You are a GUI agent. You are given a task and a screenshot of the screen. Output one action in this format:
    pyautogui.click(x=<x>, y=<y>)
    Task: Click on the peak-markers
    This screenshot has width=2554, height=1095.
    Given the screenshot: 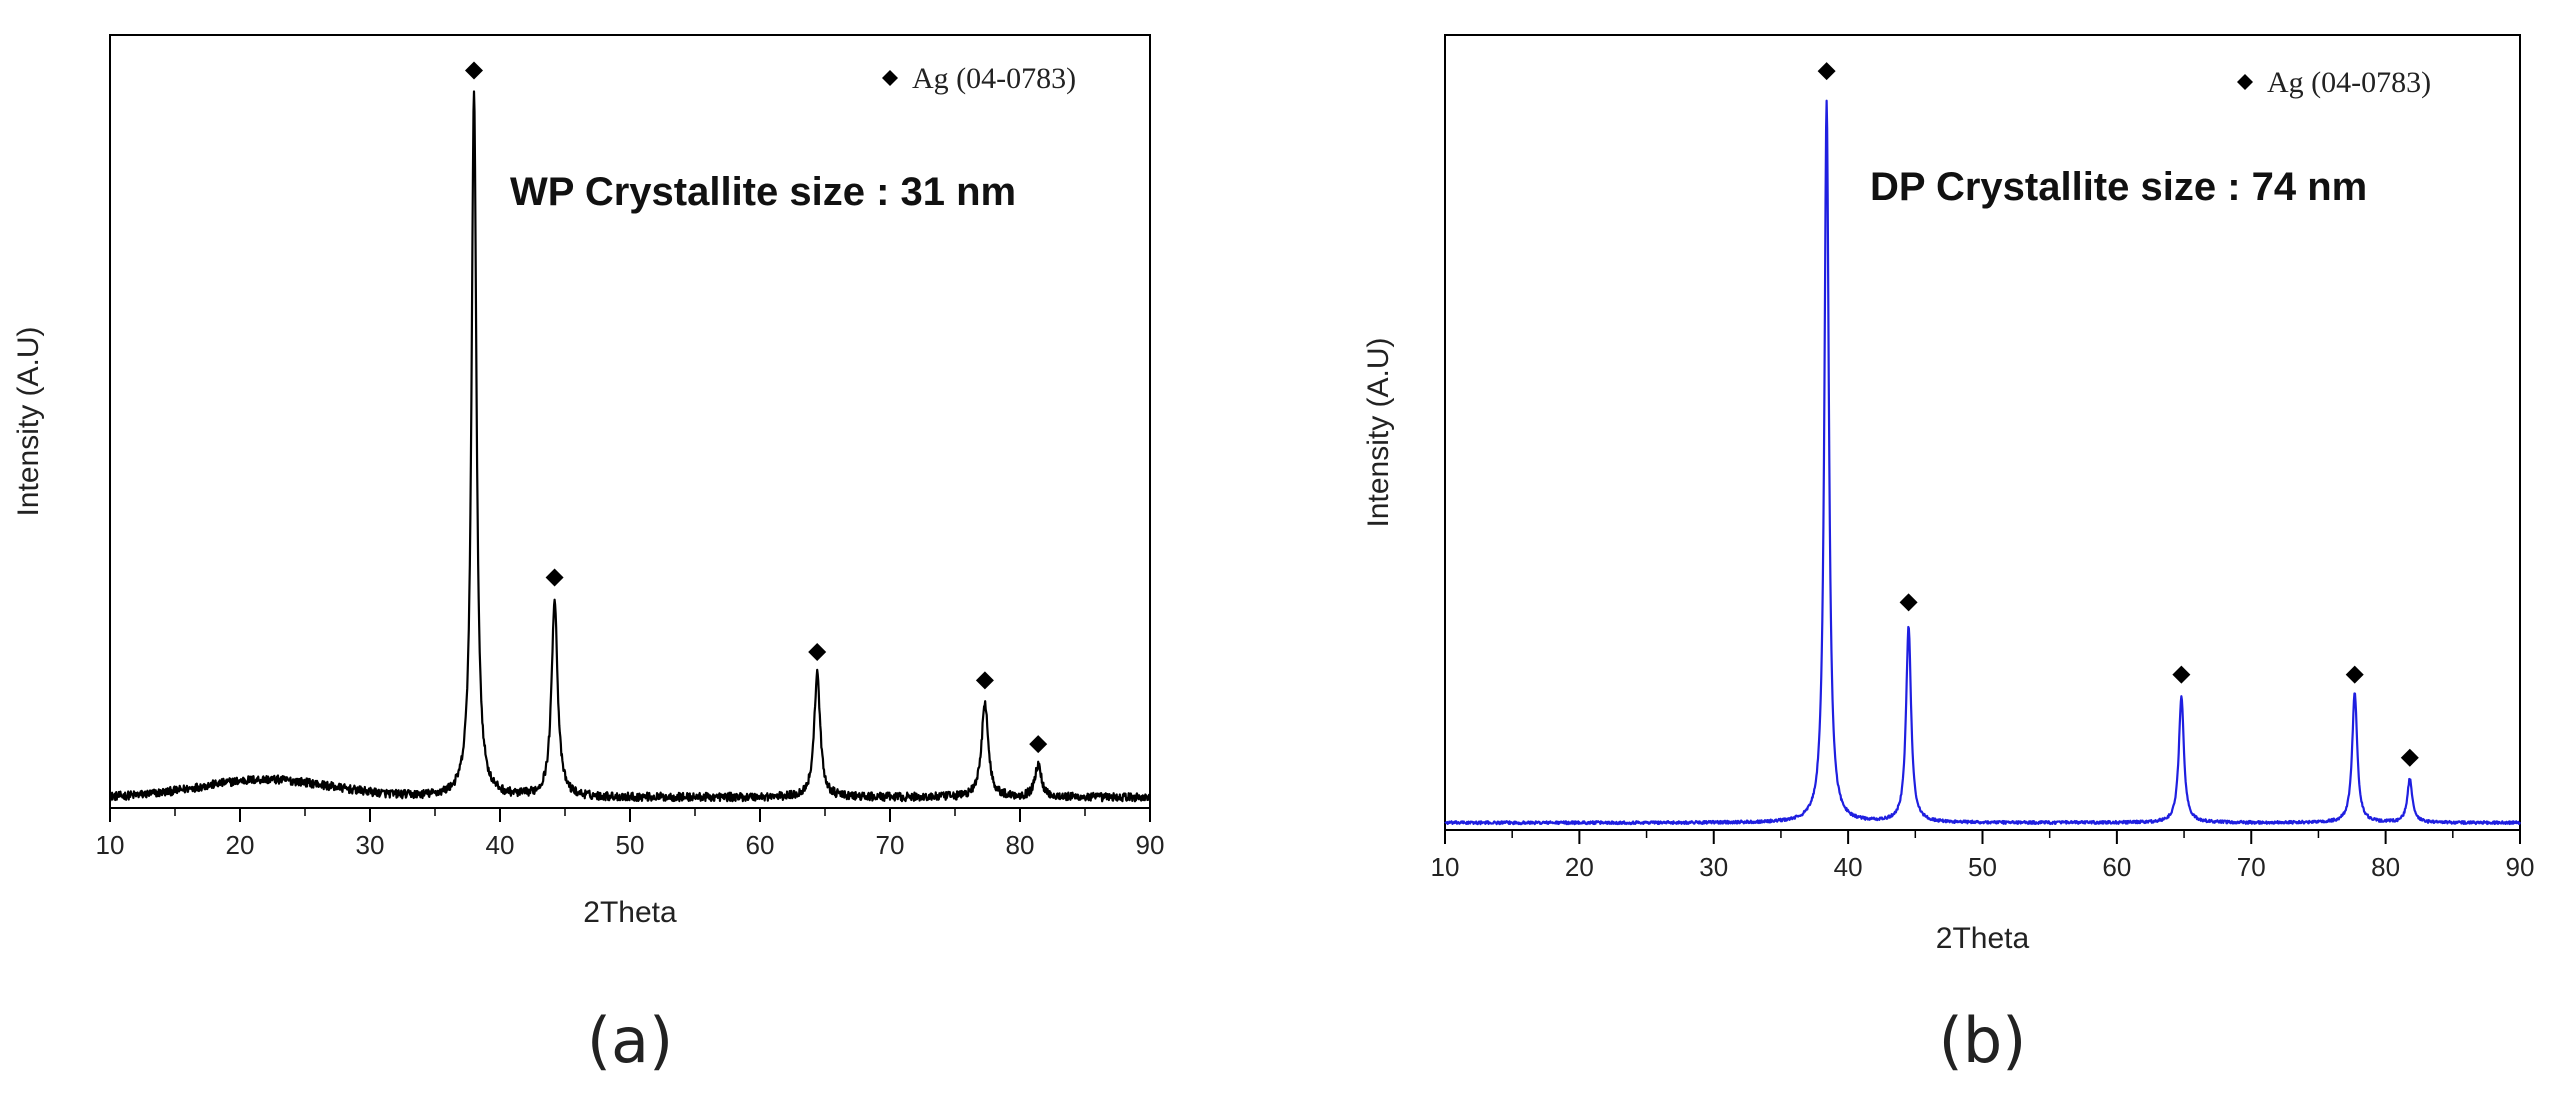 What is the action you would take?
    pyautogui.click(x=756, y=407)
    